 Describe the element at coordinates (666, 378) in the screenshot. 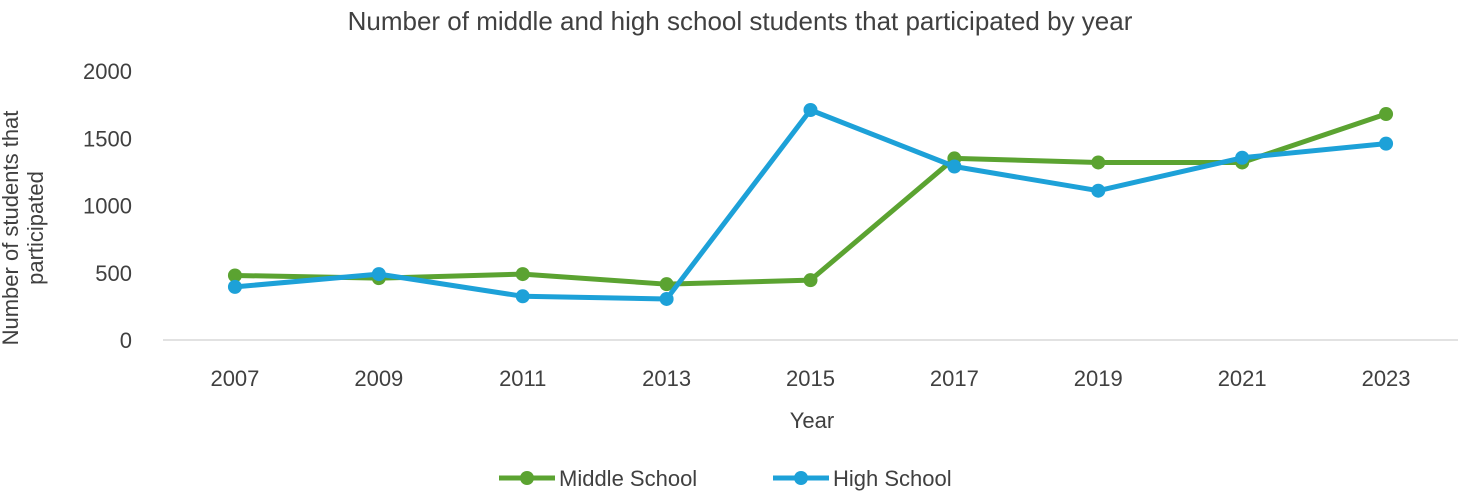

I see `x-tick-label: 2013` at that location.